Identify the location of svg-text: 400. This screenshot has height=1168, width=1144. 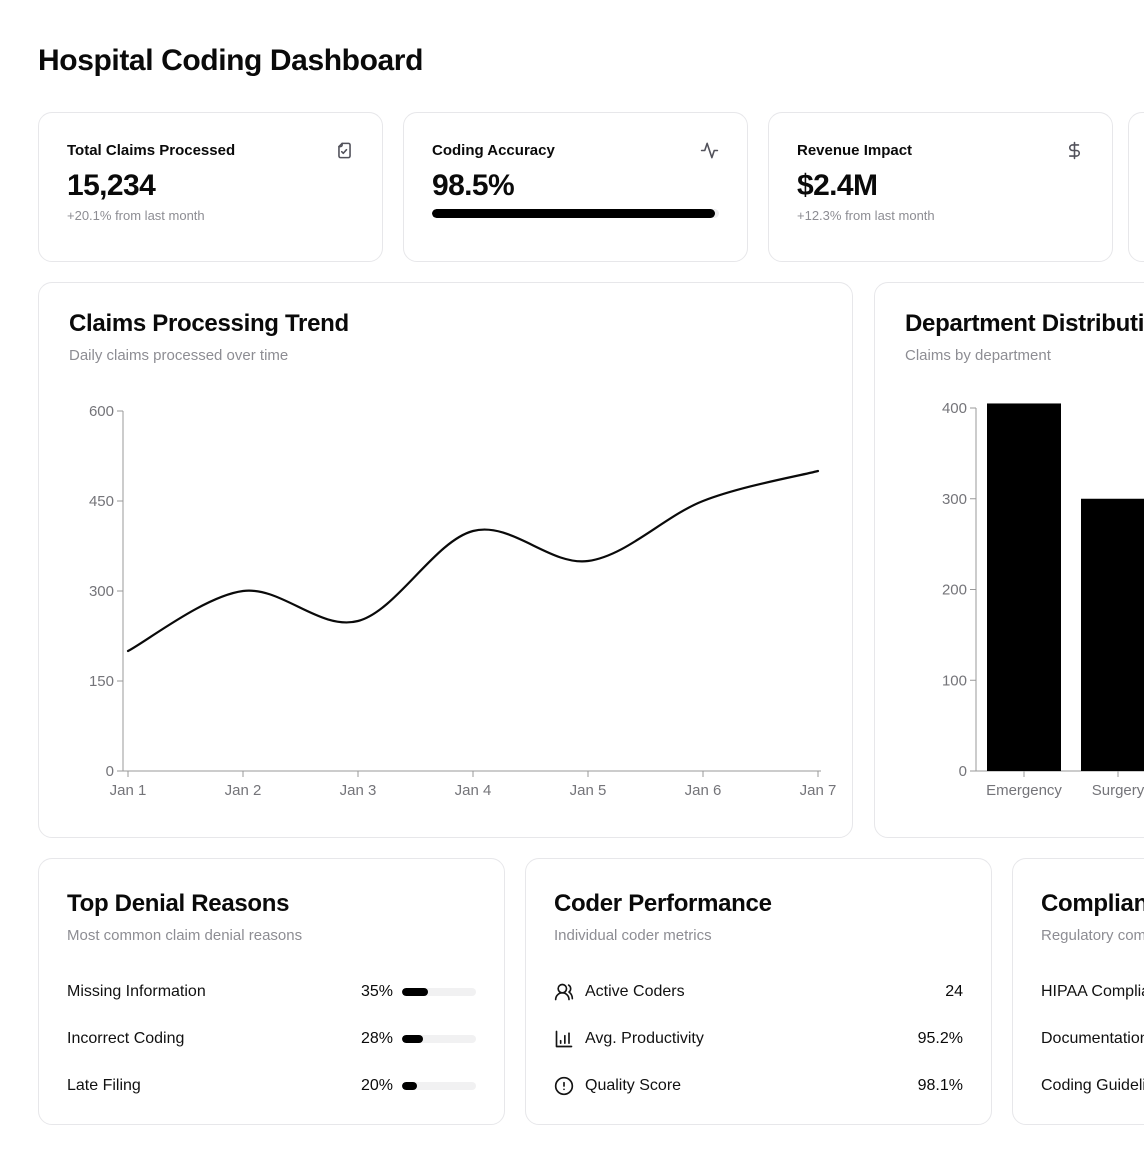
(954, 408).